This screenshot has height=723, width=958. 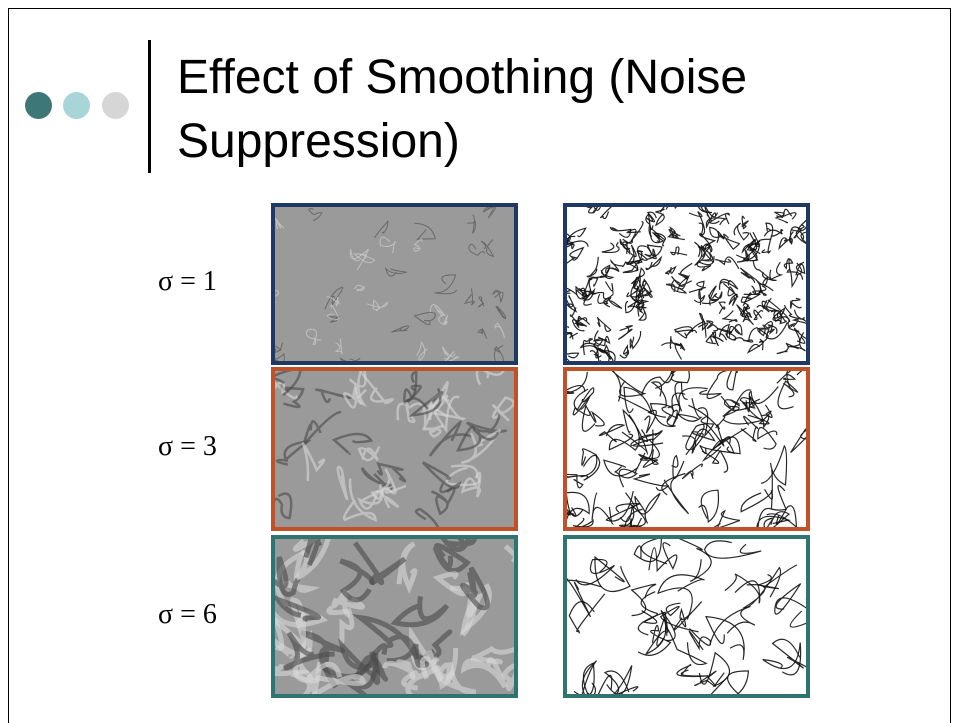 I want to click on sigma-label: σ = 6, so click(x=187, y=614).